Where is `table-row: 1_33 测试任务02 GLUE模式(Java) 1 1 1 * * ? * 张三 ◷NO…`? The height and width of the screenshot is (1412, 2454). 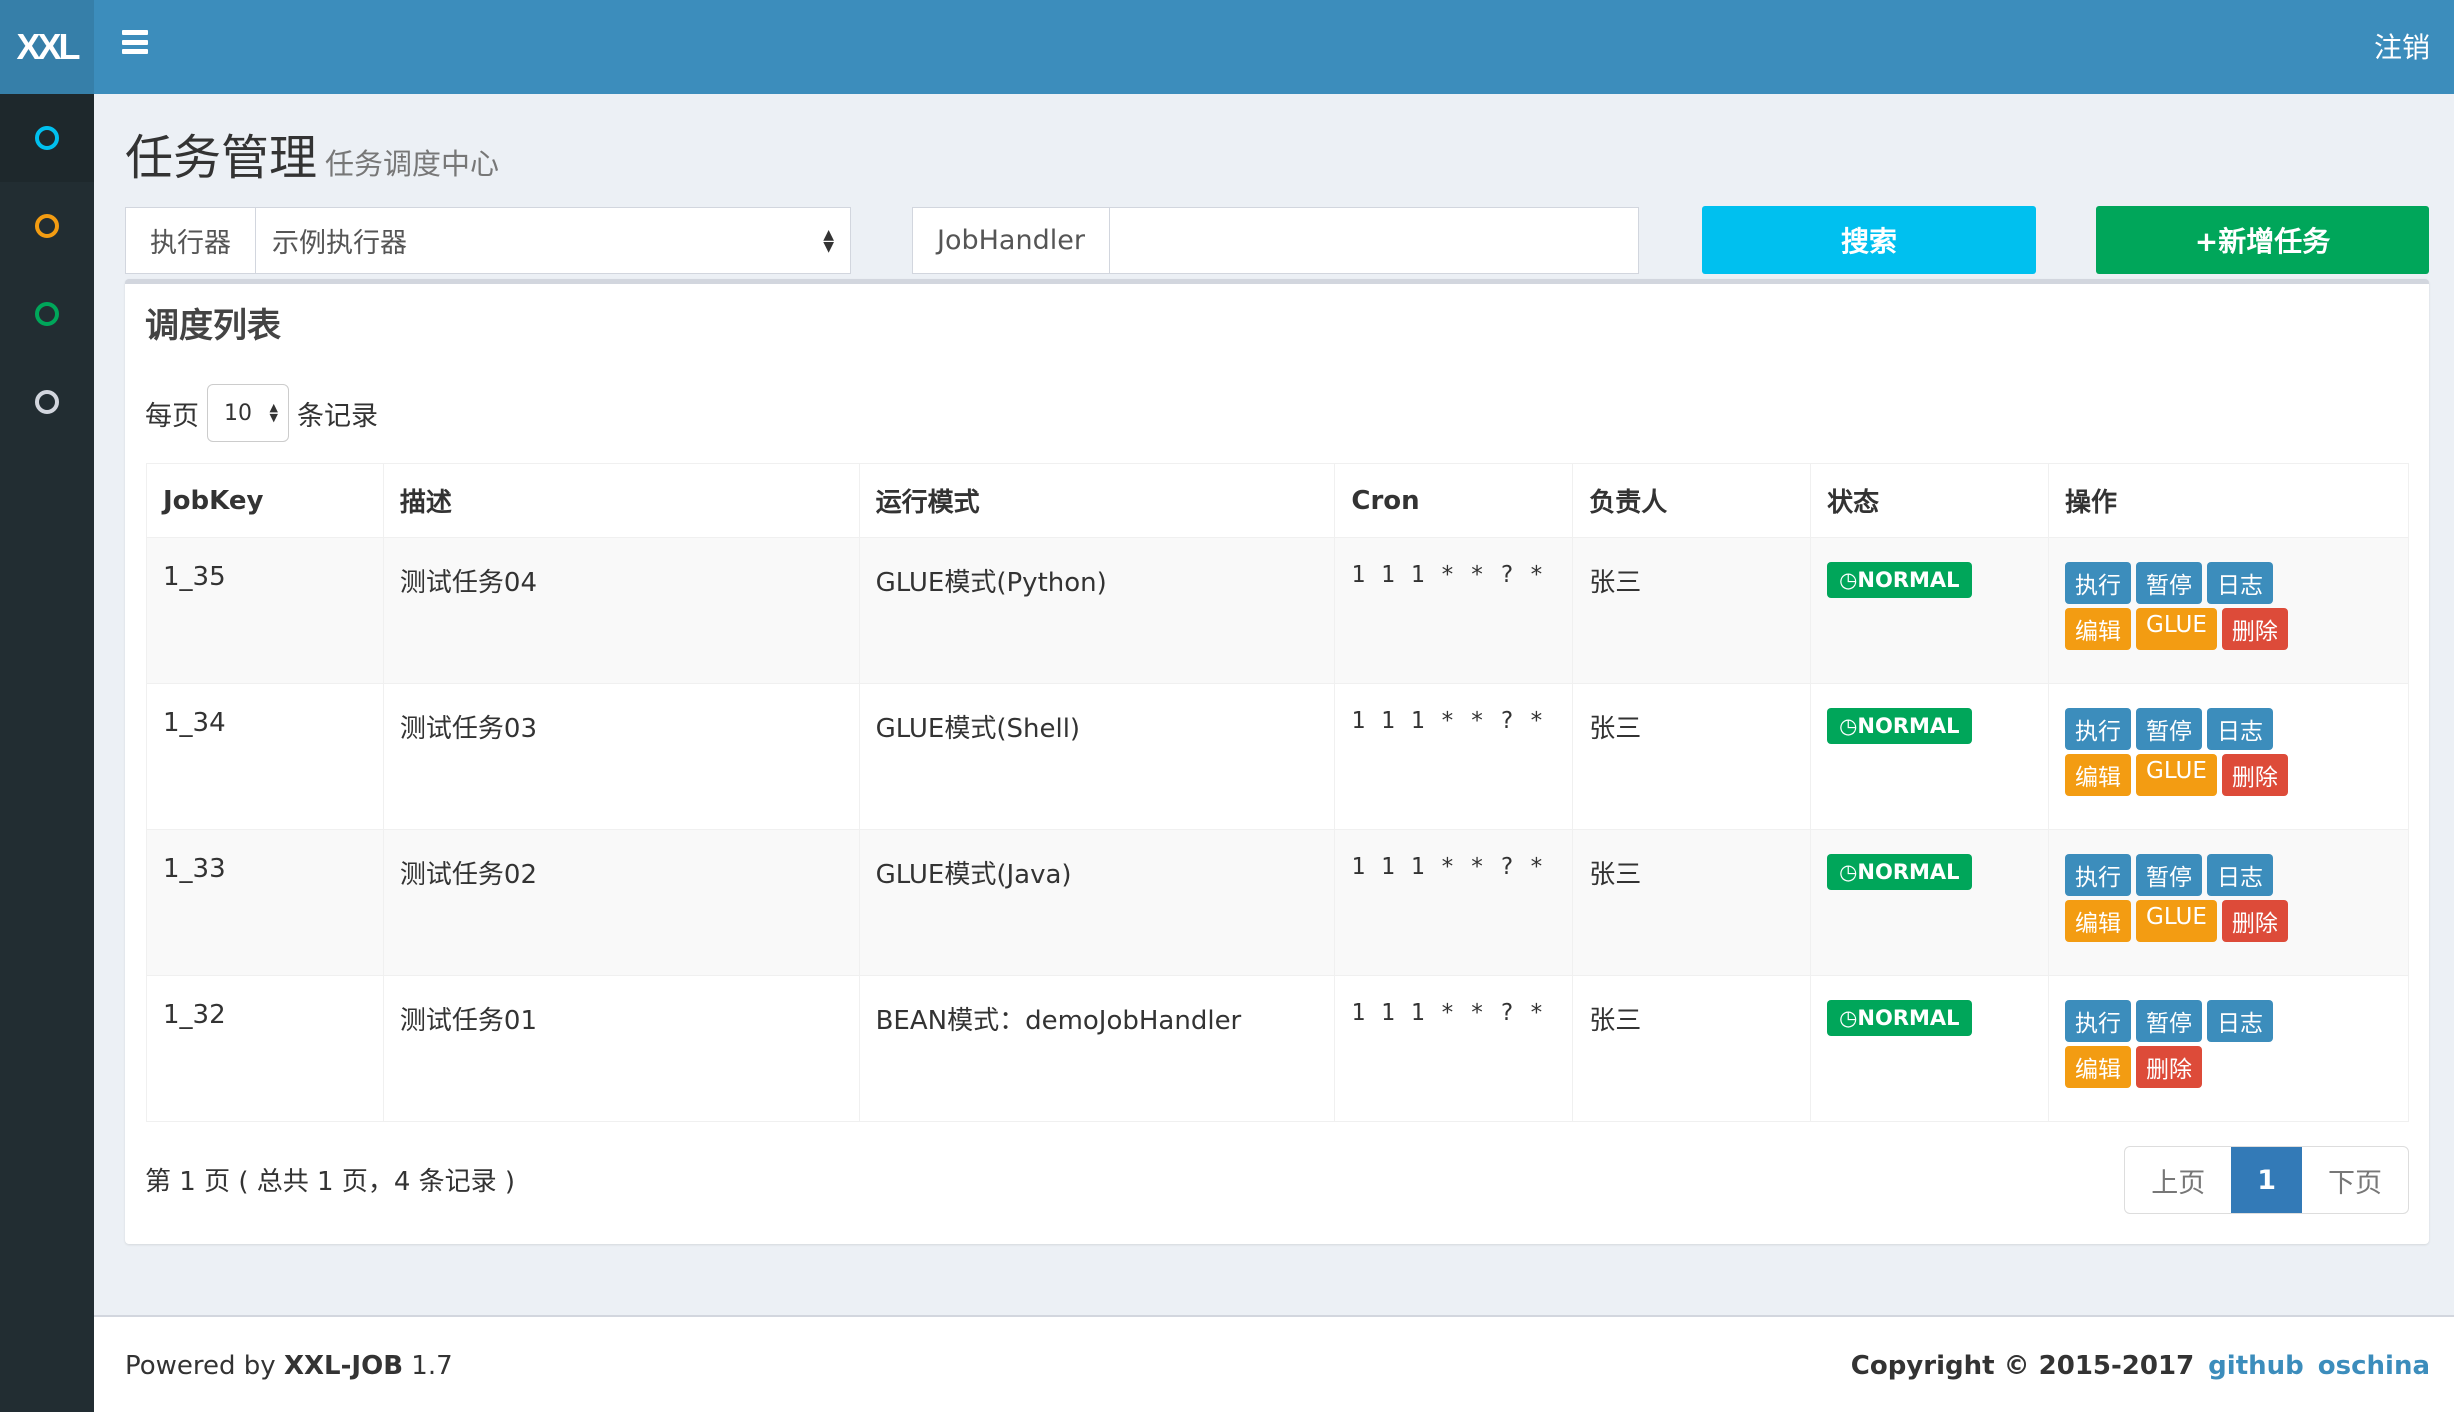 table-row: 1_33 测试任务02 GLUE模式(Java) 1 1 1 * * ? * 张三 ◷NO… is located at coordinates (1277, 902).